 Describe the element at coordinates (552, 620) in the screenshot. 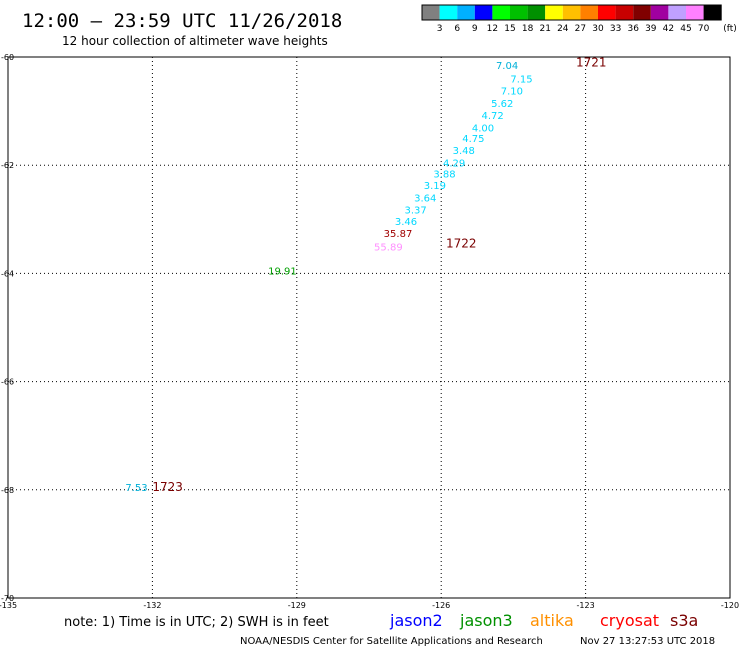

I see `satellite-altika: altika` at that location.